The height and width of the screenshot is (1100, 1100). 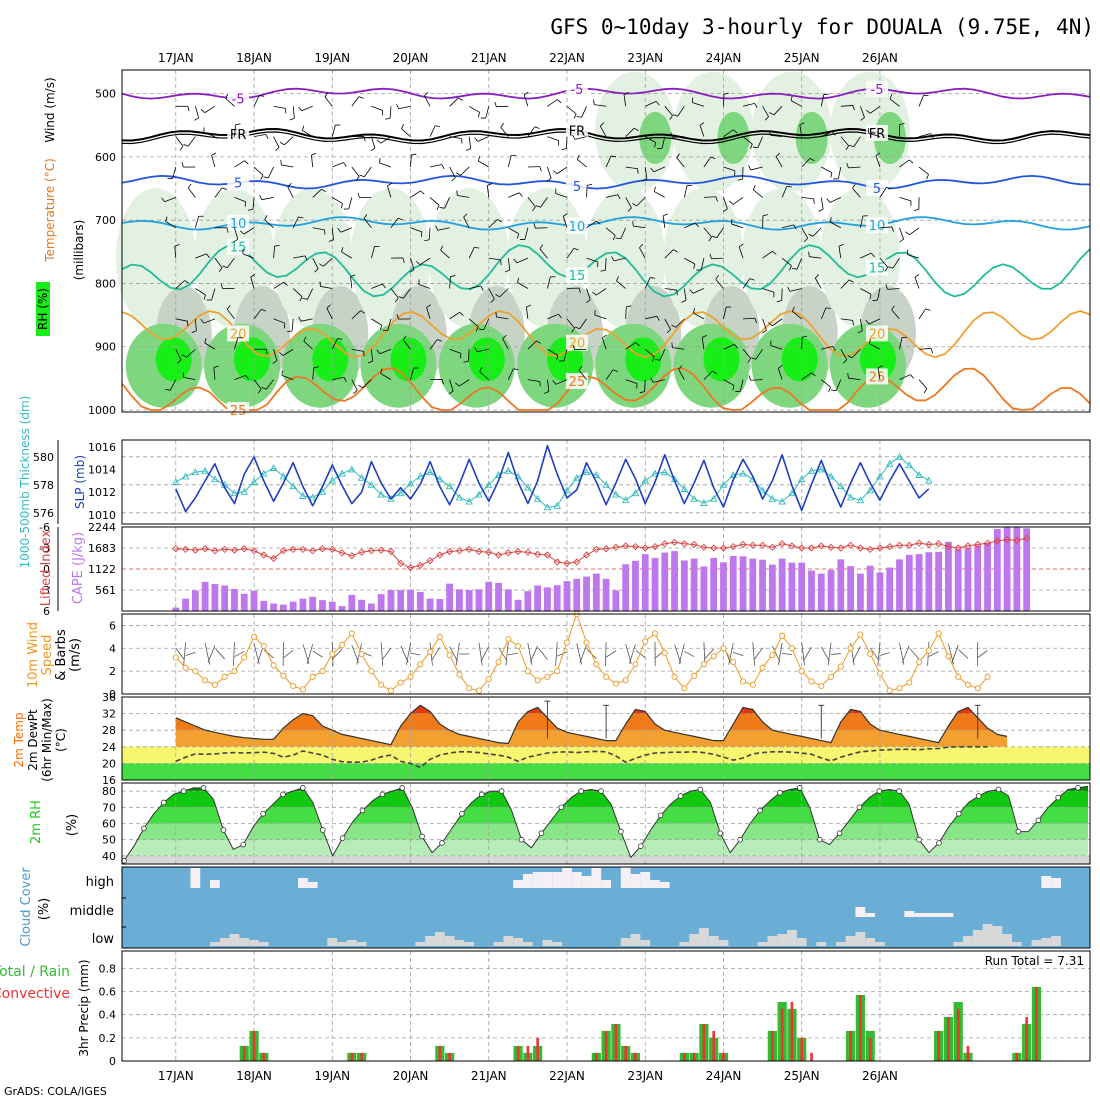 What do you see at coordinates (173, 359) in the screenshot?
I see `rh-area-bright` at bounding box center [173, 359].